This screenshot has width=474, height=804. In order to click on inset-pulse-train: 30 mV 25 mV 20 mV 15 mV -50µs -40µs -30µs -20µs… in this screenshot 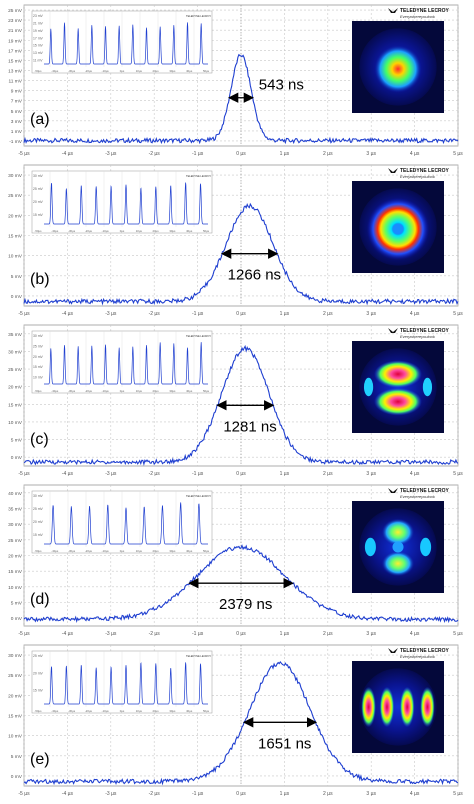, I will do `click(122, 522)`.